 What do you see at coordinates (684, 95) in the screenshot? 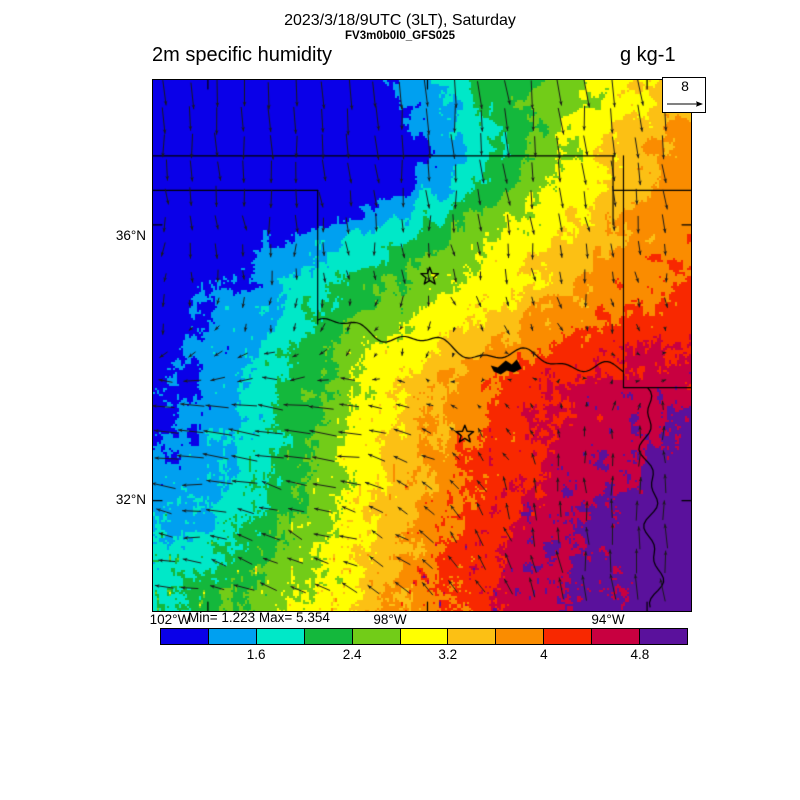
I see `reference-vector-legend: 8` at bounding box center [684, 95].